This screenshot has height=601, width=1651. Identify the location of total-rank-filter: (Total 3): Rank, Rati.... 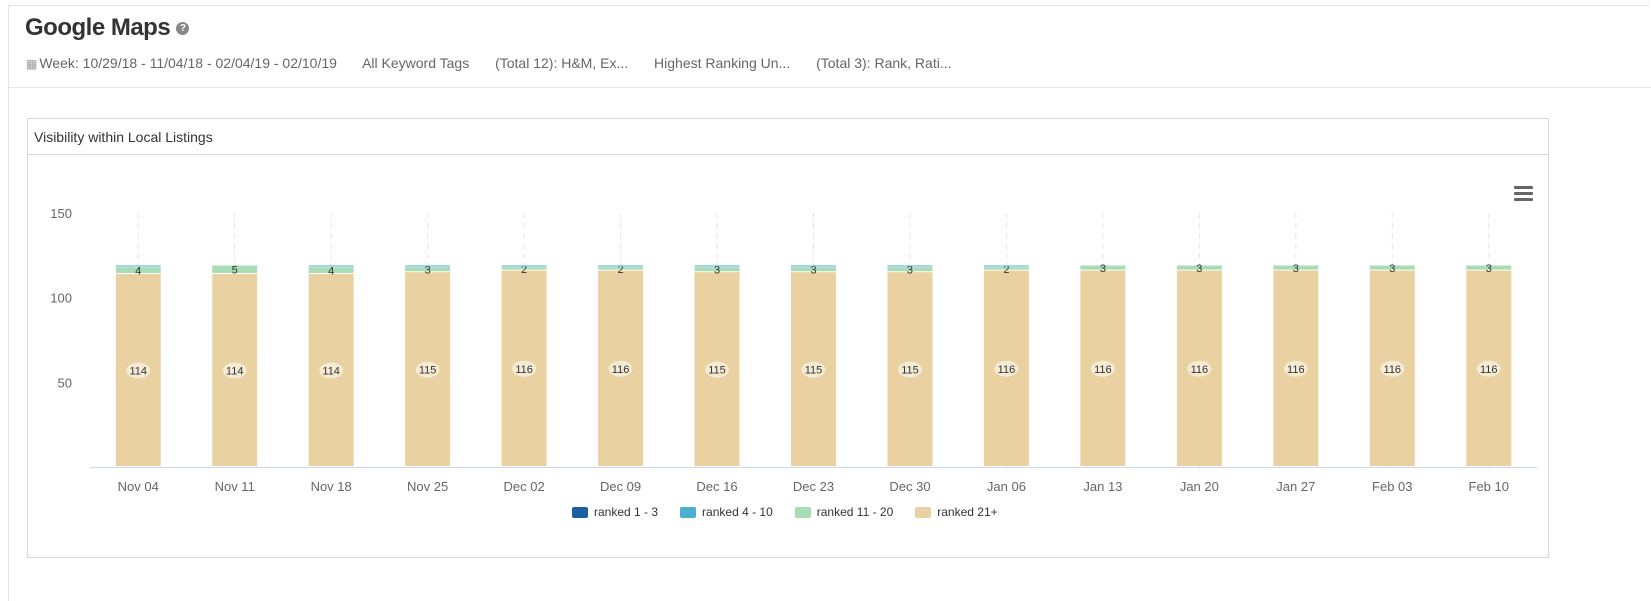
(884, 63).